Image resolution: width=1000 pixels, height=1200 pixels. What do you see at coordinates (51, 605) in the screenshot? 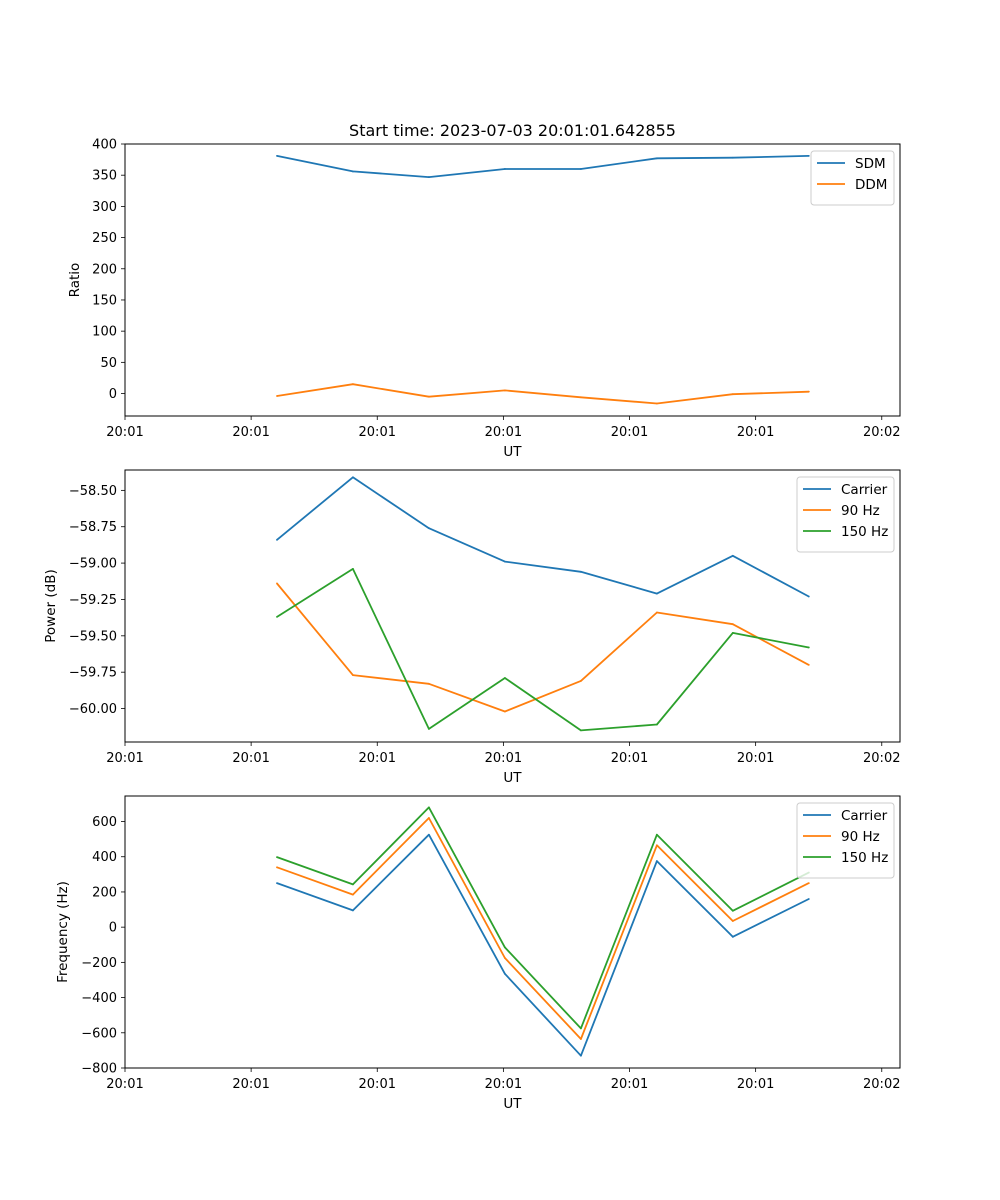
I see `y-axis-label: Power (dB)` at bounding box center [51, 605].